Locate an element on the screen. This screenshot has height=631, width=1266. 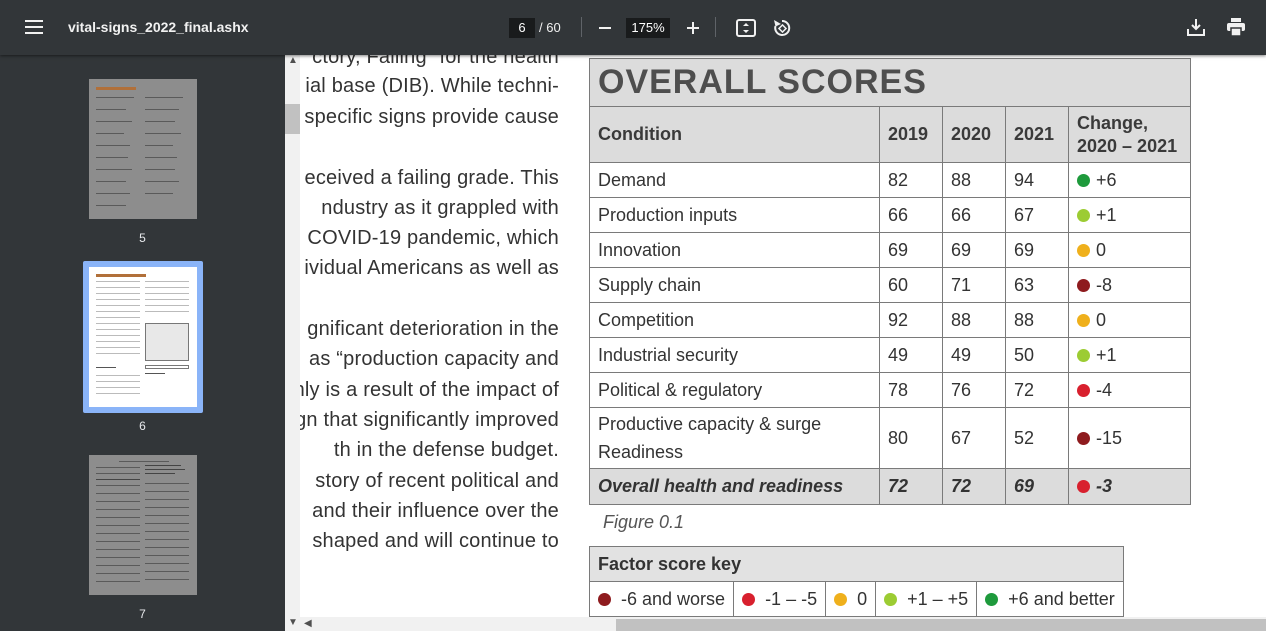
body-text-line: specific signs provide cause is located at coordinates (431, 117).